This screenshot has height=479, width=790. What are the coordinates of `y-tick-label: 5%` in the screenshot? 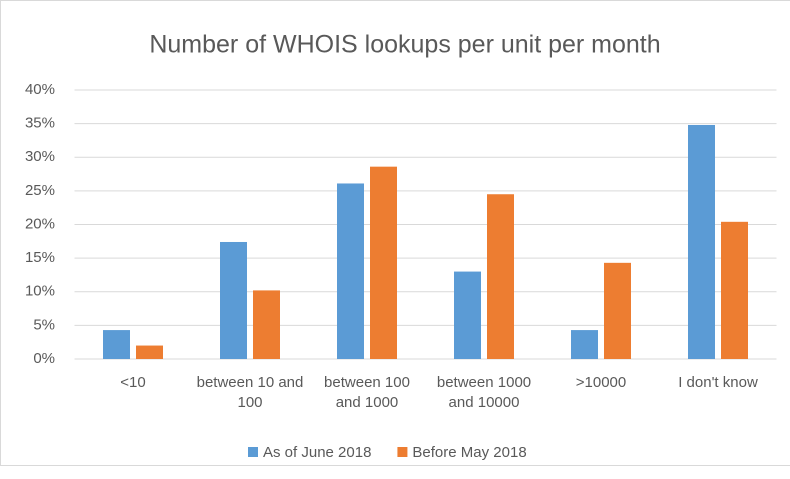 It's located at (44, 324).